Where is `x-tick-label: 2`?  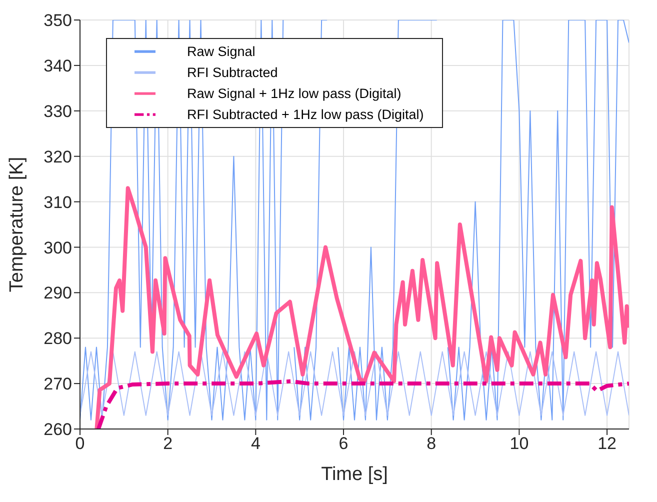
x-tick-label: 2 is located at coordinates (168, 444).